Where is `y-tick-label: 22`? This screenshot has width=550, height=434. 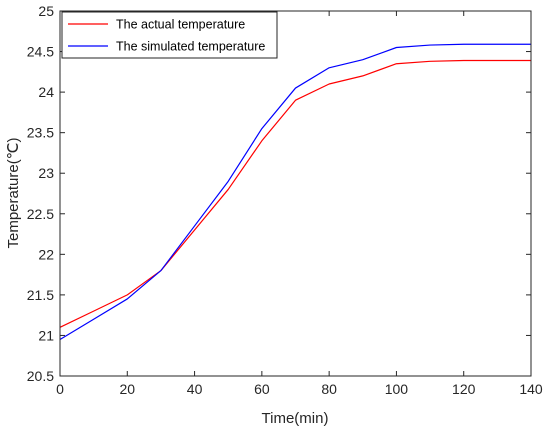 y-tick-label: 22 is located at coordinates (46, 254).